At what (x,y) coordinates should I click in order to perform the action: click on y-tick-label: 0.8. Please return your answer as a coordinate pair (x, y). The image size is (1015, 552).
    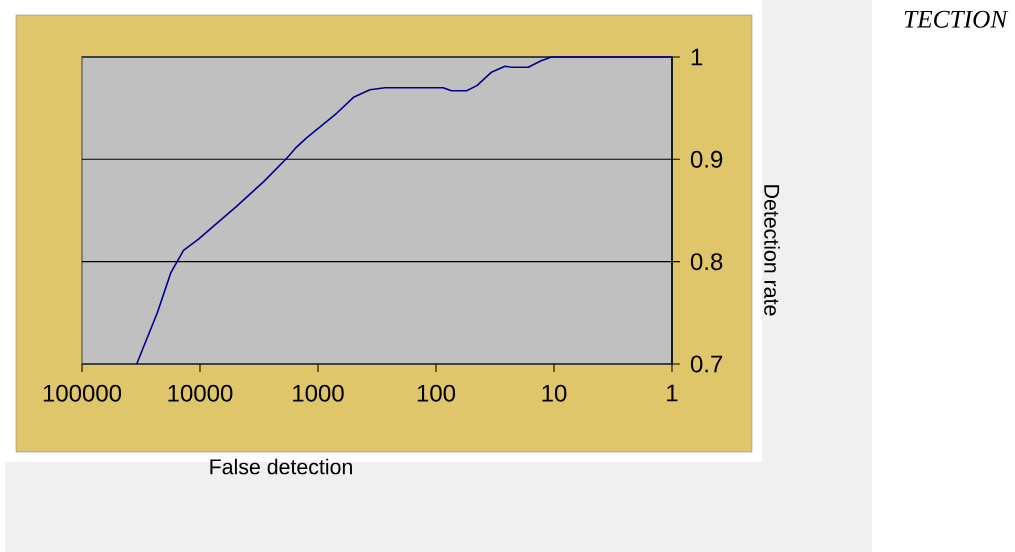
    Looking at the image, I should click on (706, 262).